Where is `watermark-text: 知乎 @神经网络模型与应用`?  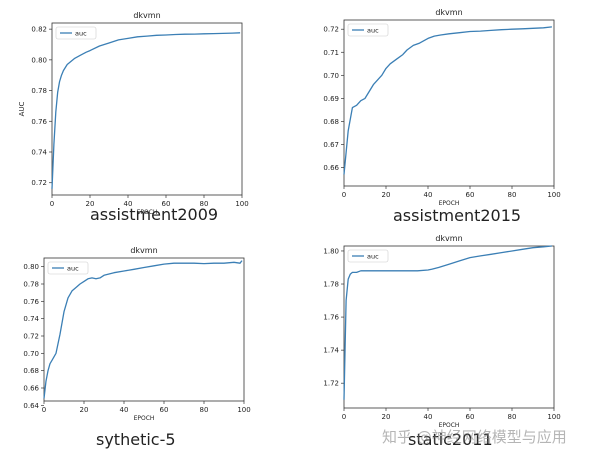 watermark-text: 知乎 @神经网络模型与应用 is located at coordinates (474, 437).